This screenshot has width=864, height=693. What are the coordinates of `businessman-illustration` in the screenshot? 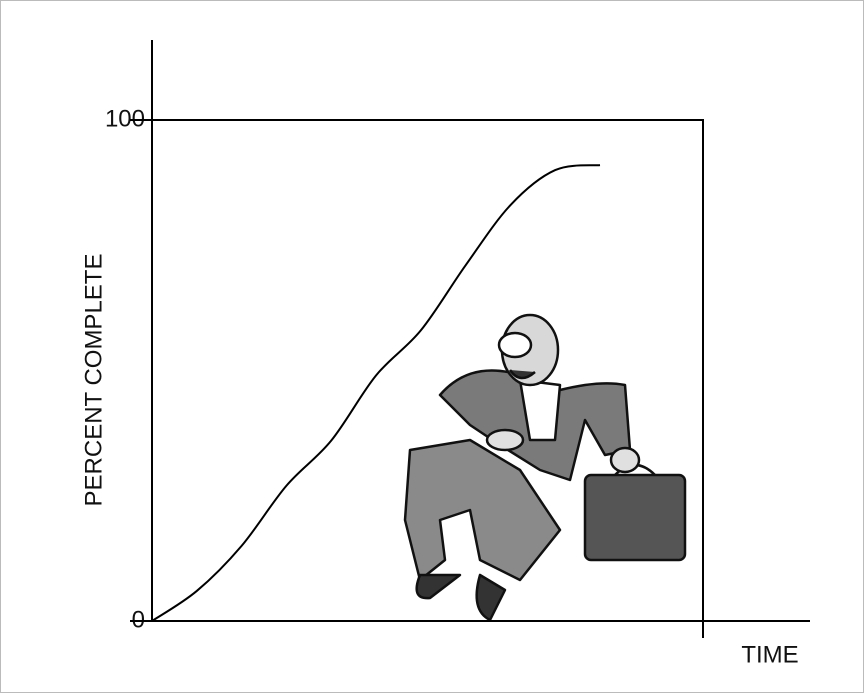 It's located at (545, 467).